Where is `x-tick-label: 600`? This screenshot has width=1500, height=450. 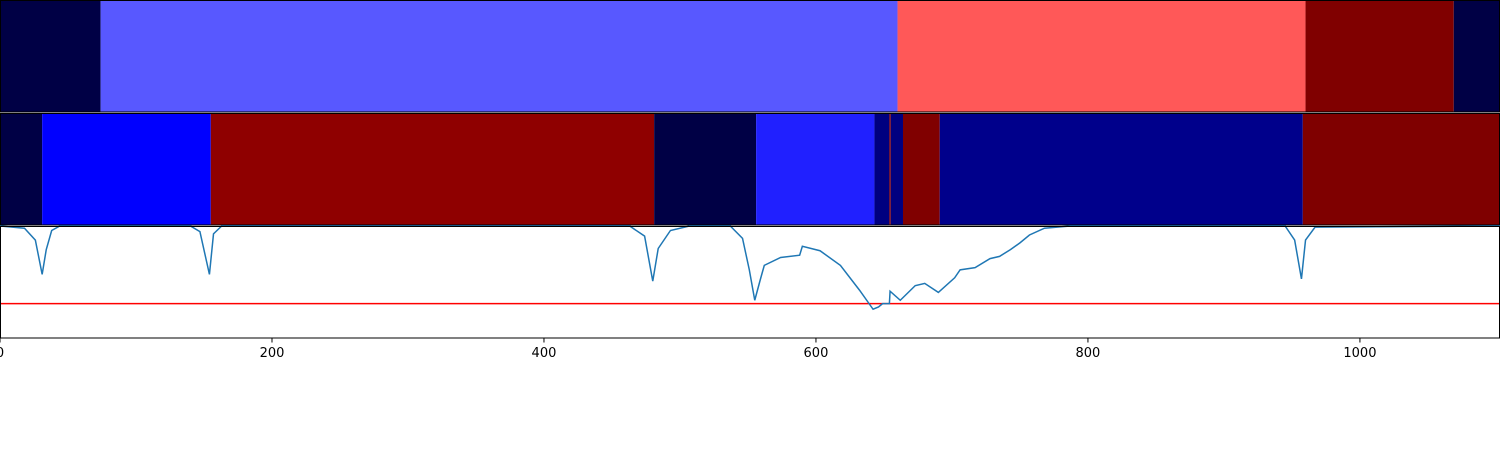
x-tick-label: 600 is located at coordinates (816, 353).